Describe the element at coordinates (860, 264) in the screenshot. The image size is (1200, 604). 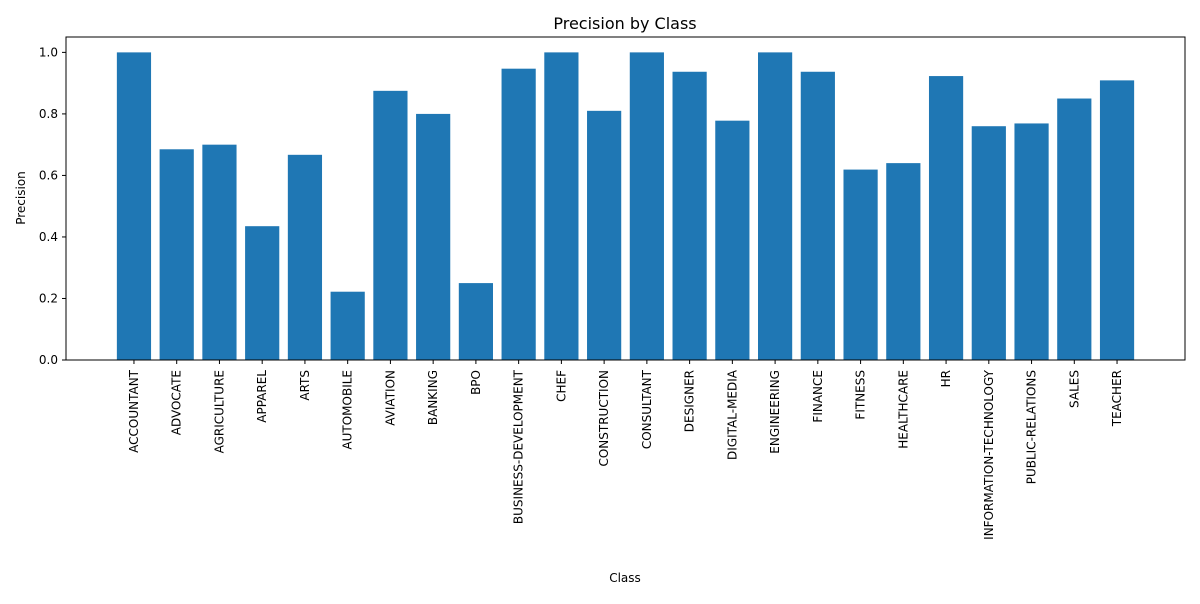
I see `bar-fitness` at that location.